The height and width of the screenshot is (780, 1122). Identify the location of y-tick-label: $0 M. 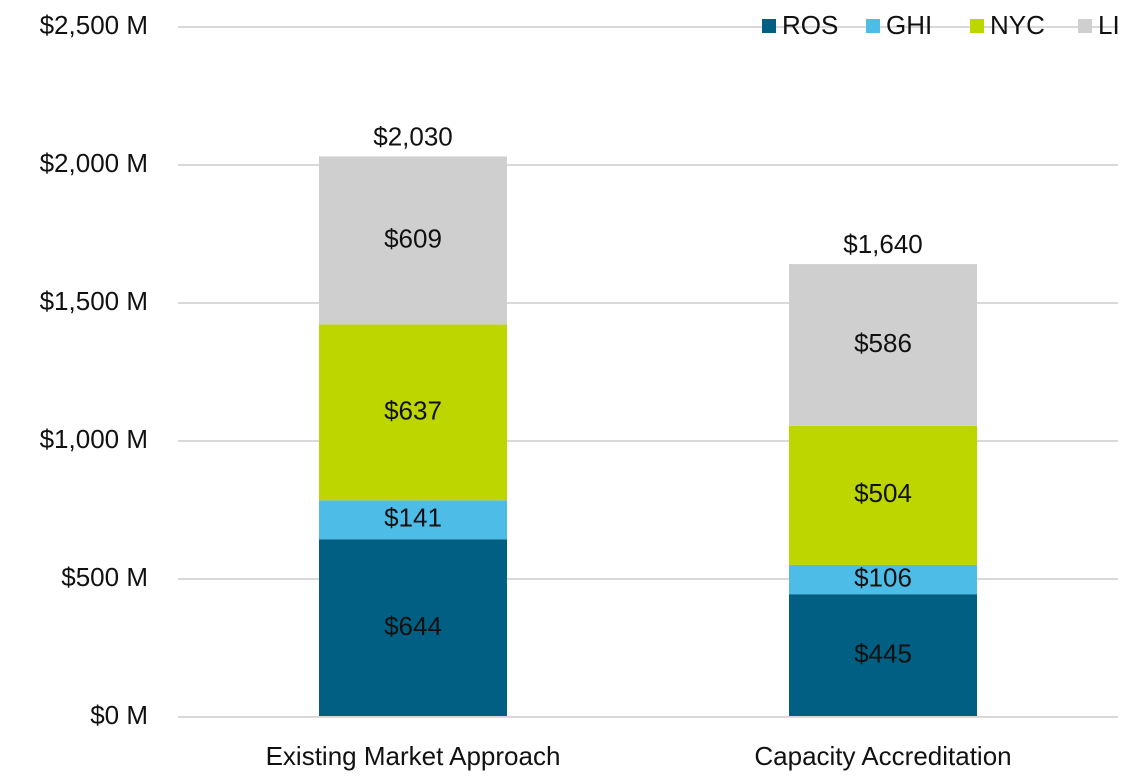
(119, 715).